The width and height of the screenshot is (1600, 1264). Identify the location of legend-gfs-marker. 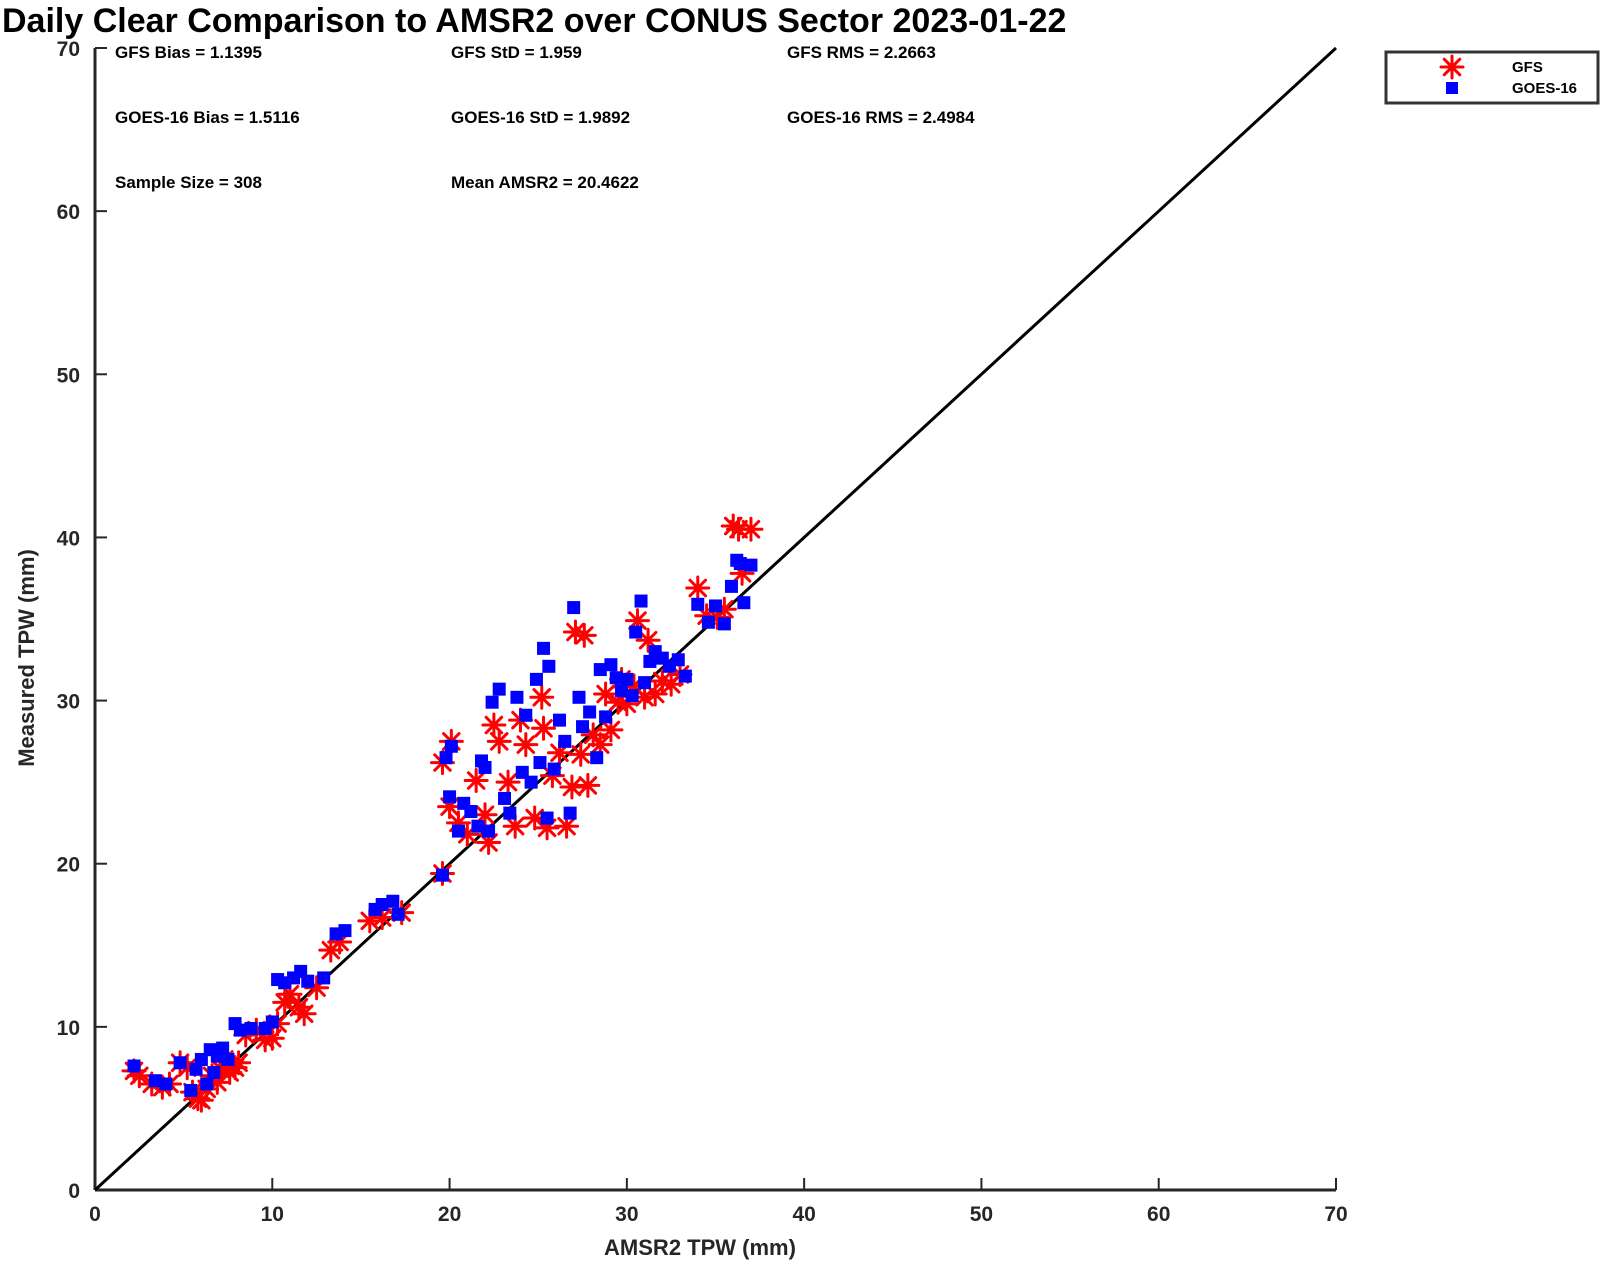
(1452, 67).